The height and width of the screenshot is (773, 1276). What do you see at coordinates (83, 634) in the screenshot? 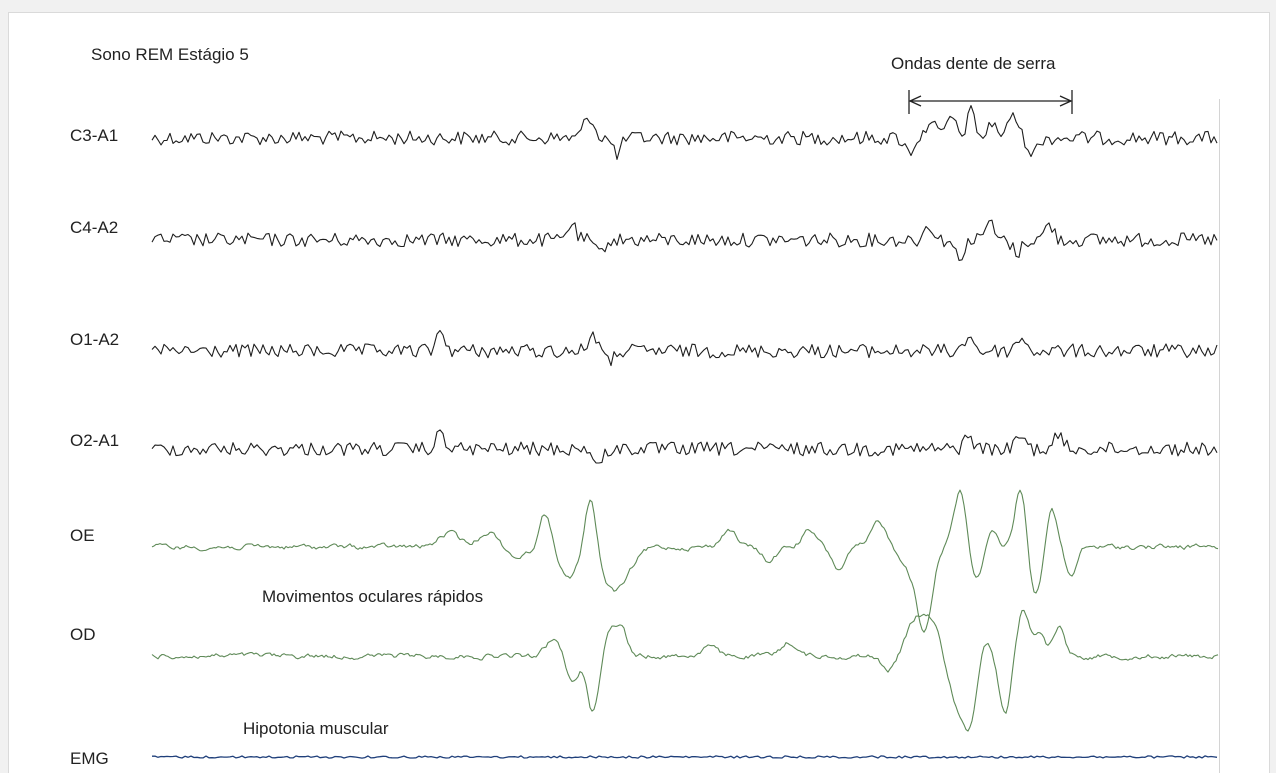
I see `channel-label-od: OD` at bounding box center [83, 634].